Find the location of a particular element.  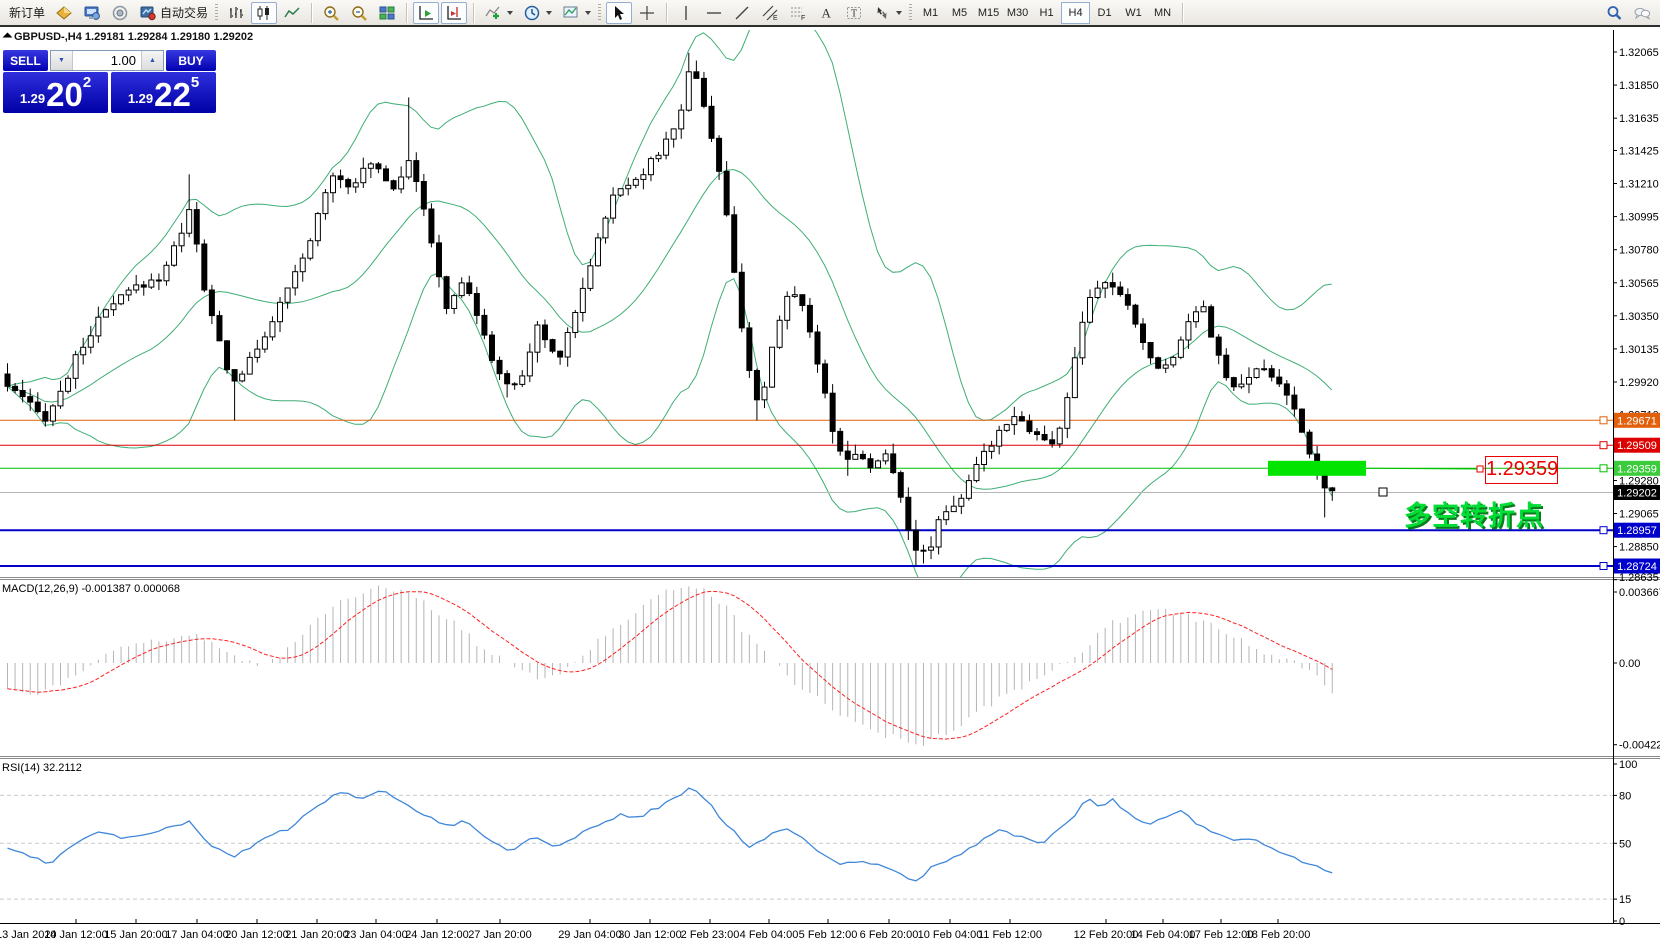

sell-price-pips: 20 is located at coordinates (64, 94).